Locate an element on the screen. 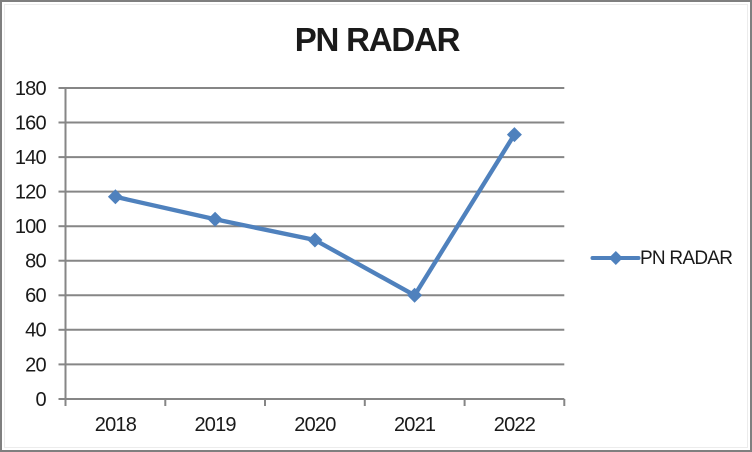 This screenshot has height=452, width=752. svg-text: 140 is located at coordinates (31, 158).